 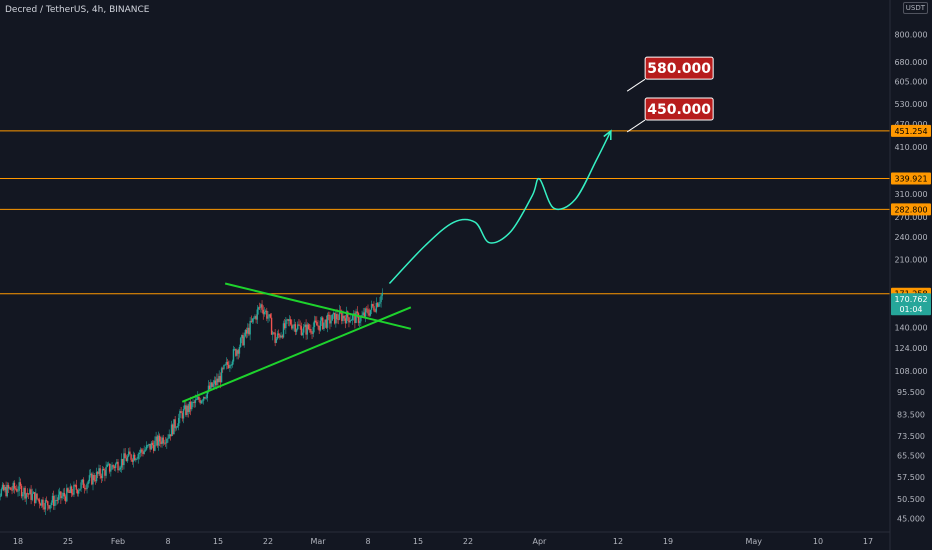 What do you see at coordinates (753, 541) in the screenshot?
I see `x-tick-label: May` at bounding box center [753, 541].